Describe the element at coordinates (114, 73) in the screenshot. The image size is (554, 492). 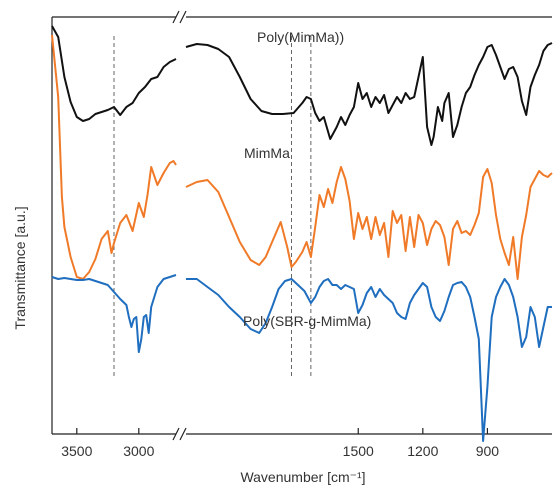
I see `series-line-0-left` at that location.